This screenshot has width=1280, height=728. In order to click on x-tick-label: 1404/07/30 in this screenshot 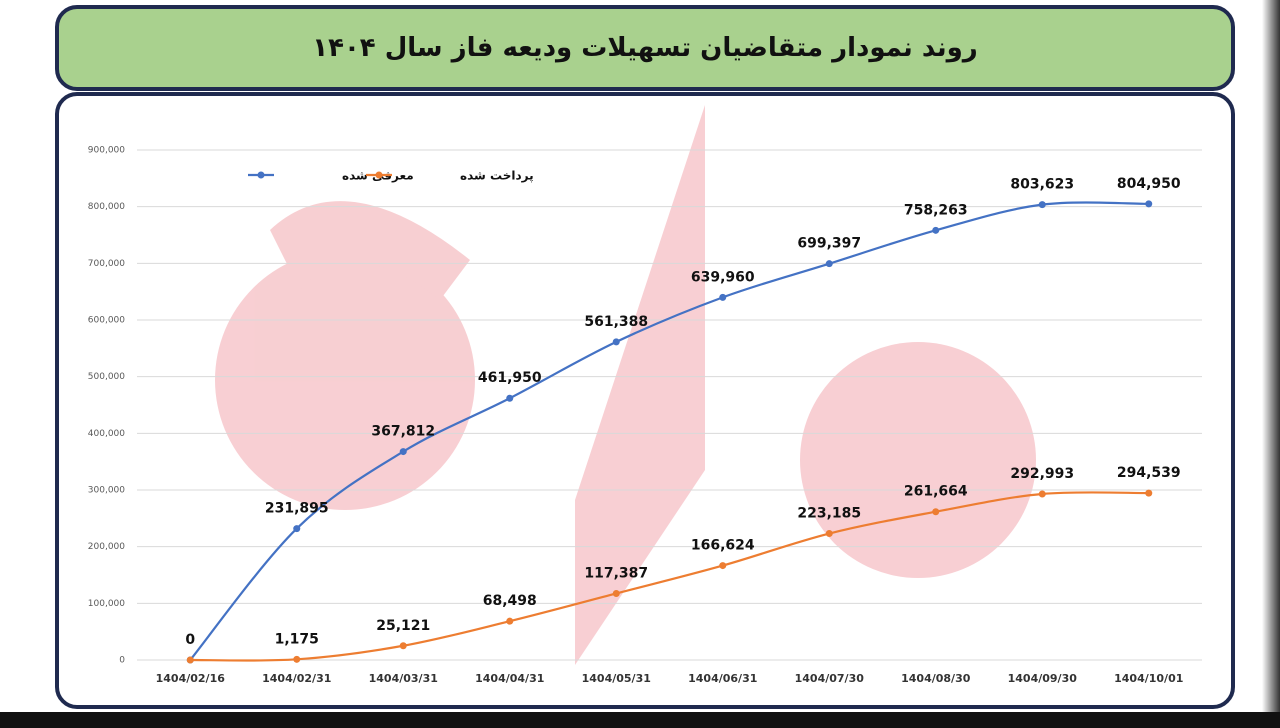, I will do `click(830, 678)`.